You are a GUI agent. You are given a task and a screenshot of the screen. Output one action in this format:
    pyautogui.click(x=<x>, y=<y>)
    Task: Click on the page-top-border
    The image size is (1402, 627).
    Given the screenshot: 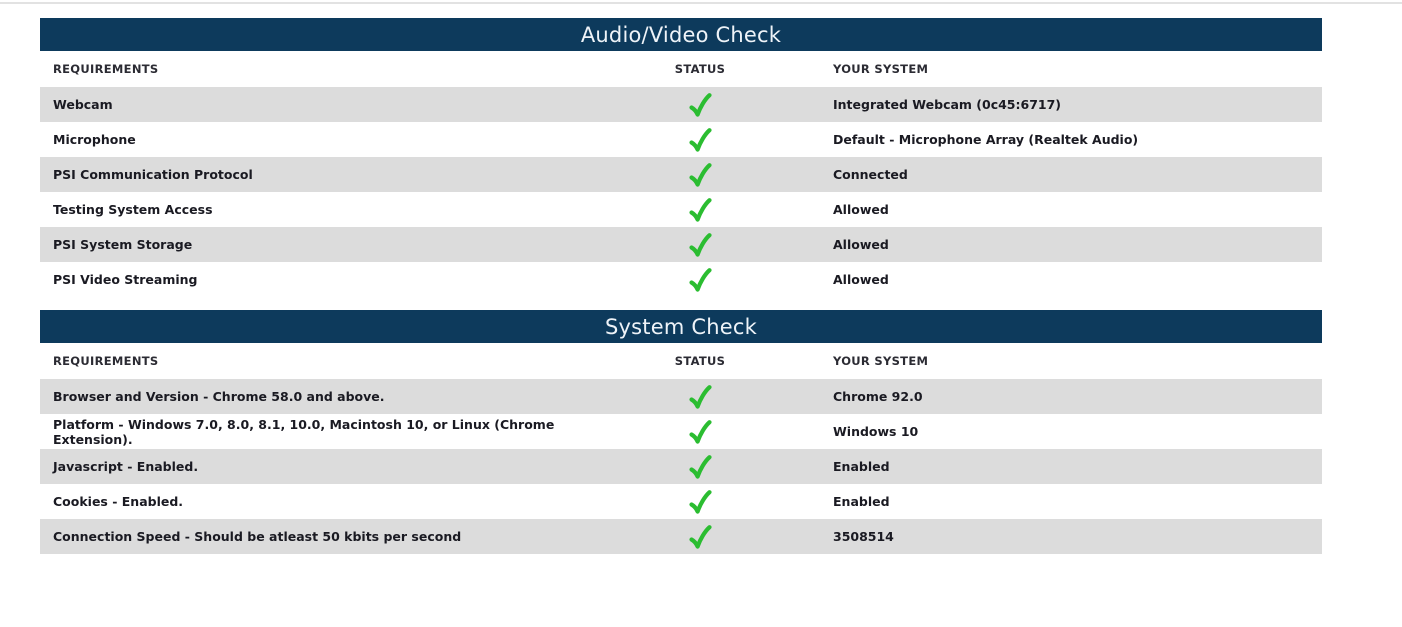 What is the action you would take?
    pyautogui.click(x=701, y=3)
    